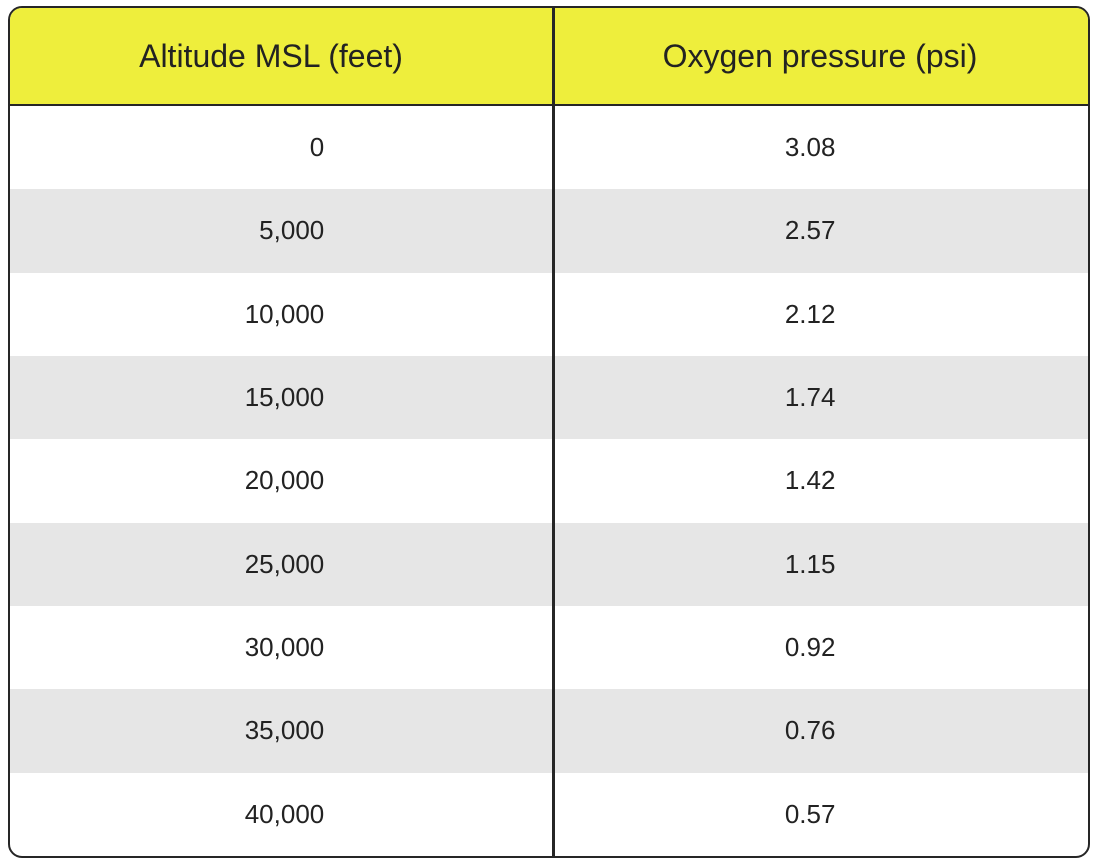 The image size is (1100, 868). Describe the element at coordinates (284, 480) in the screenshot. I see `table-cell: 20,000` at that location.